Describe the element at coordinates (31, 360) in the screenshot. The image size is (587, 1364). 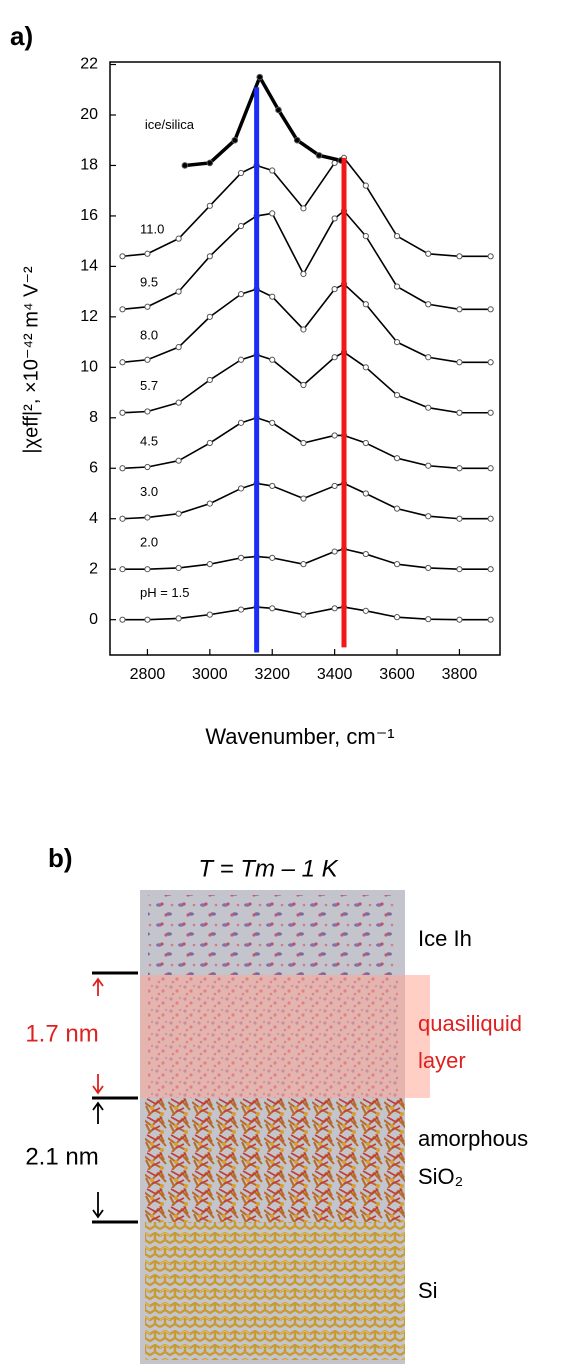
I see `y-axis-title: |χeff|², ×10⁻⁴² m⁴ V⁻²` at that location.